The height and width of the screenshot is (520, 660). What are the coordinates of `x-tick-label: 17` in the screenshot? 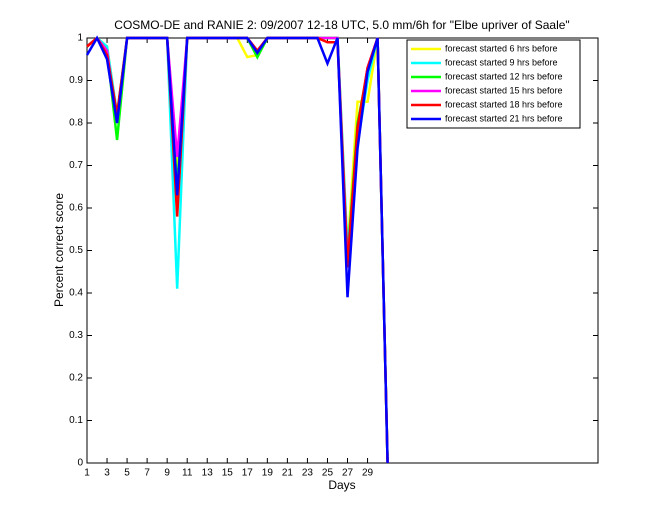 It's located at (248, 473).